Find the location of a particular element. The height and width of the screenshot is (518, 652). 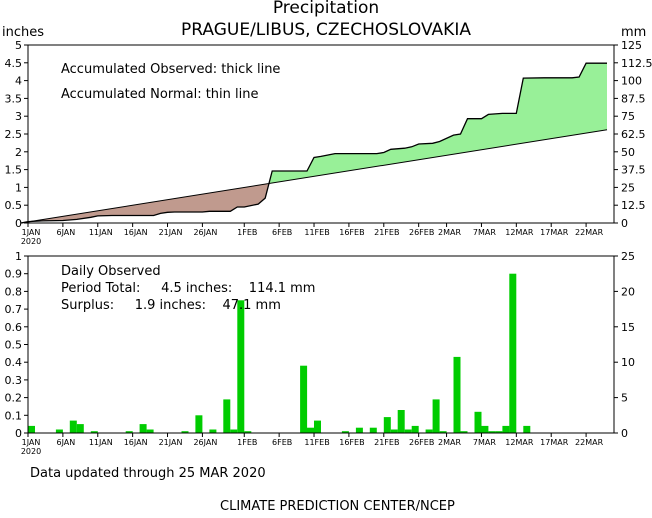

annotation-period-total: Period Total: 4.5 inches: 114.1 mm is located at coordinates (188, 288).